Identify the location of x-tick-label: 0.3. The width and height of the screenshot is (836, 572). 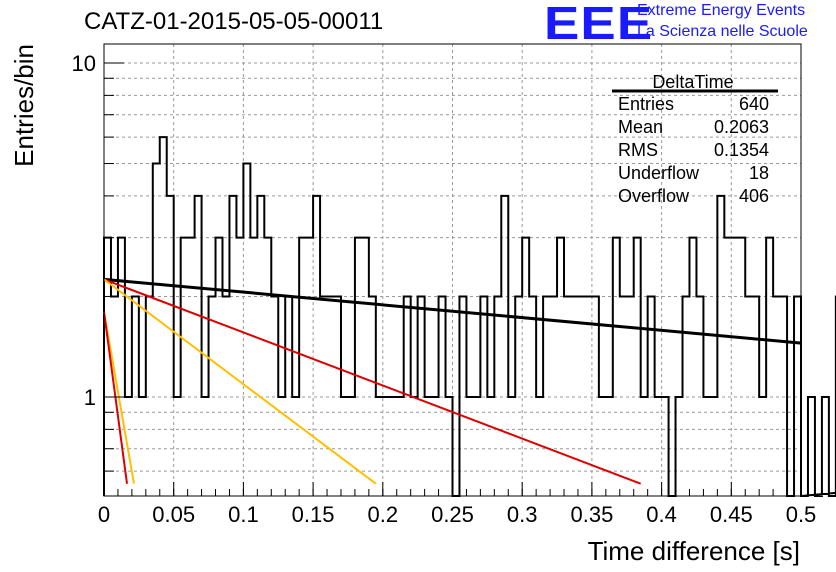
(522, 514).